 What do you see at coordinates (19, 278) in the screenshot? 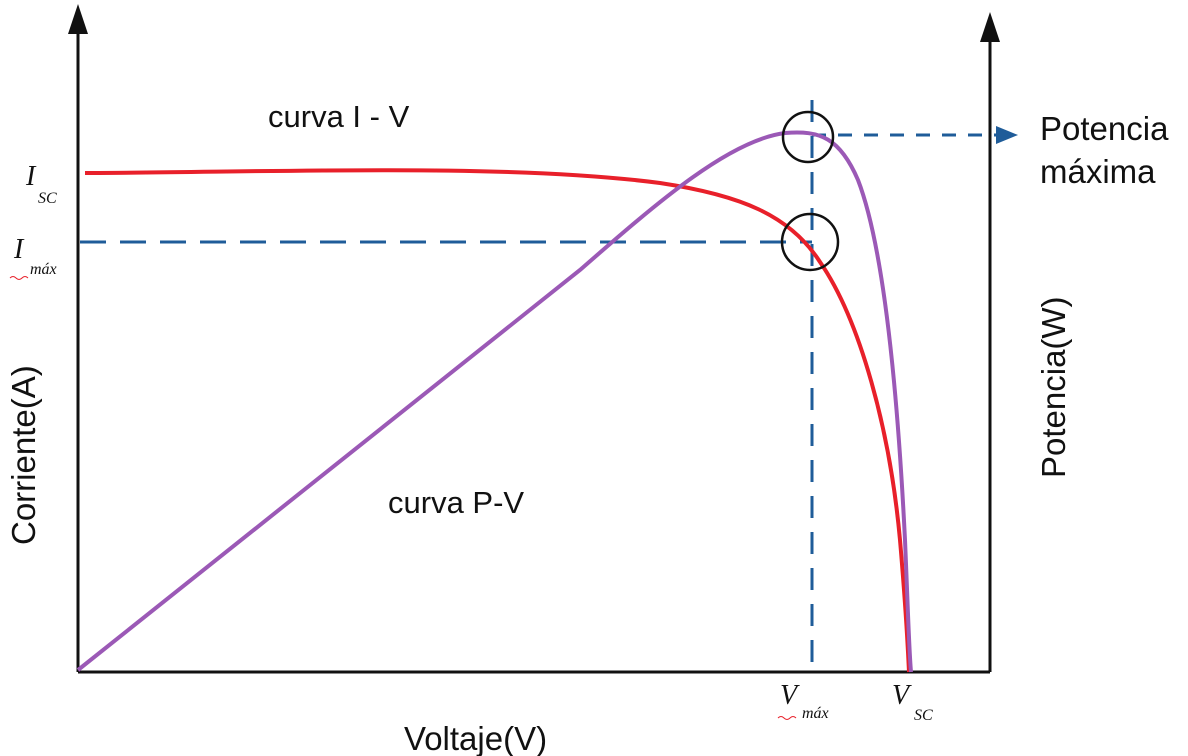
I see `imax-spellcheck-underline` at bounding box center [19, 278].